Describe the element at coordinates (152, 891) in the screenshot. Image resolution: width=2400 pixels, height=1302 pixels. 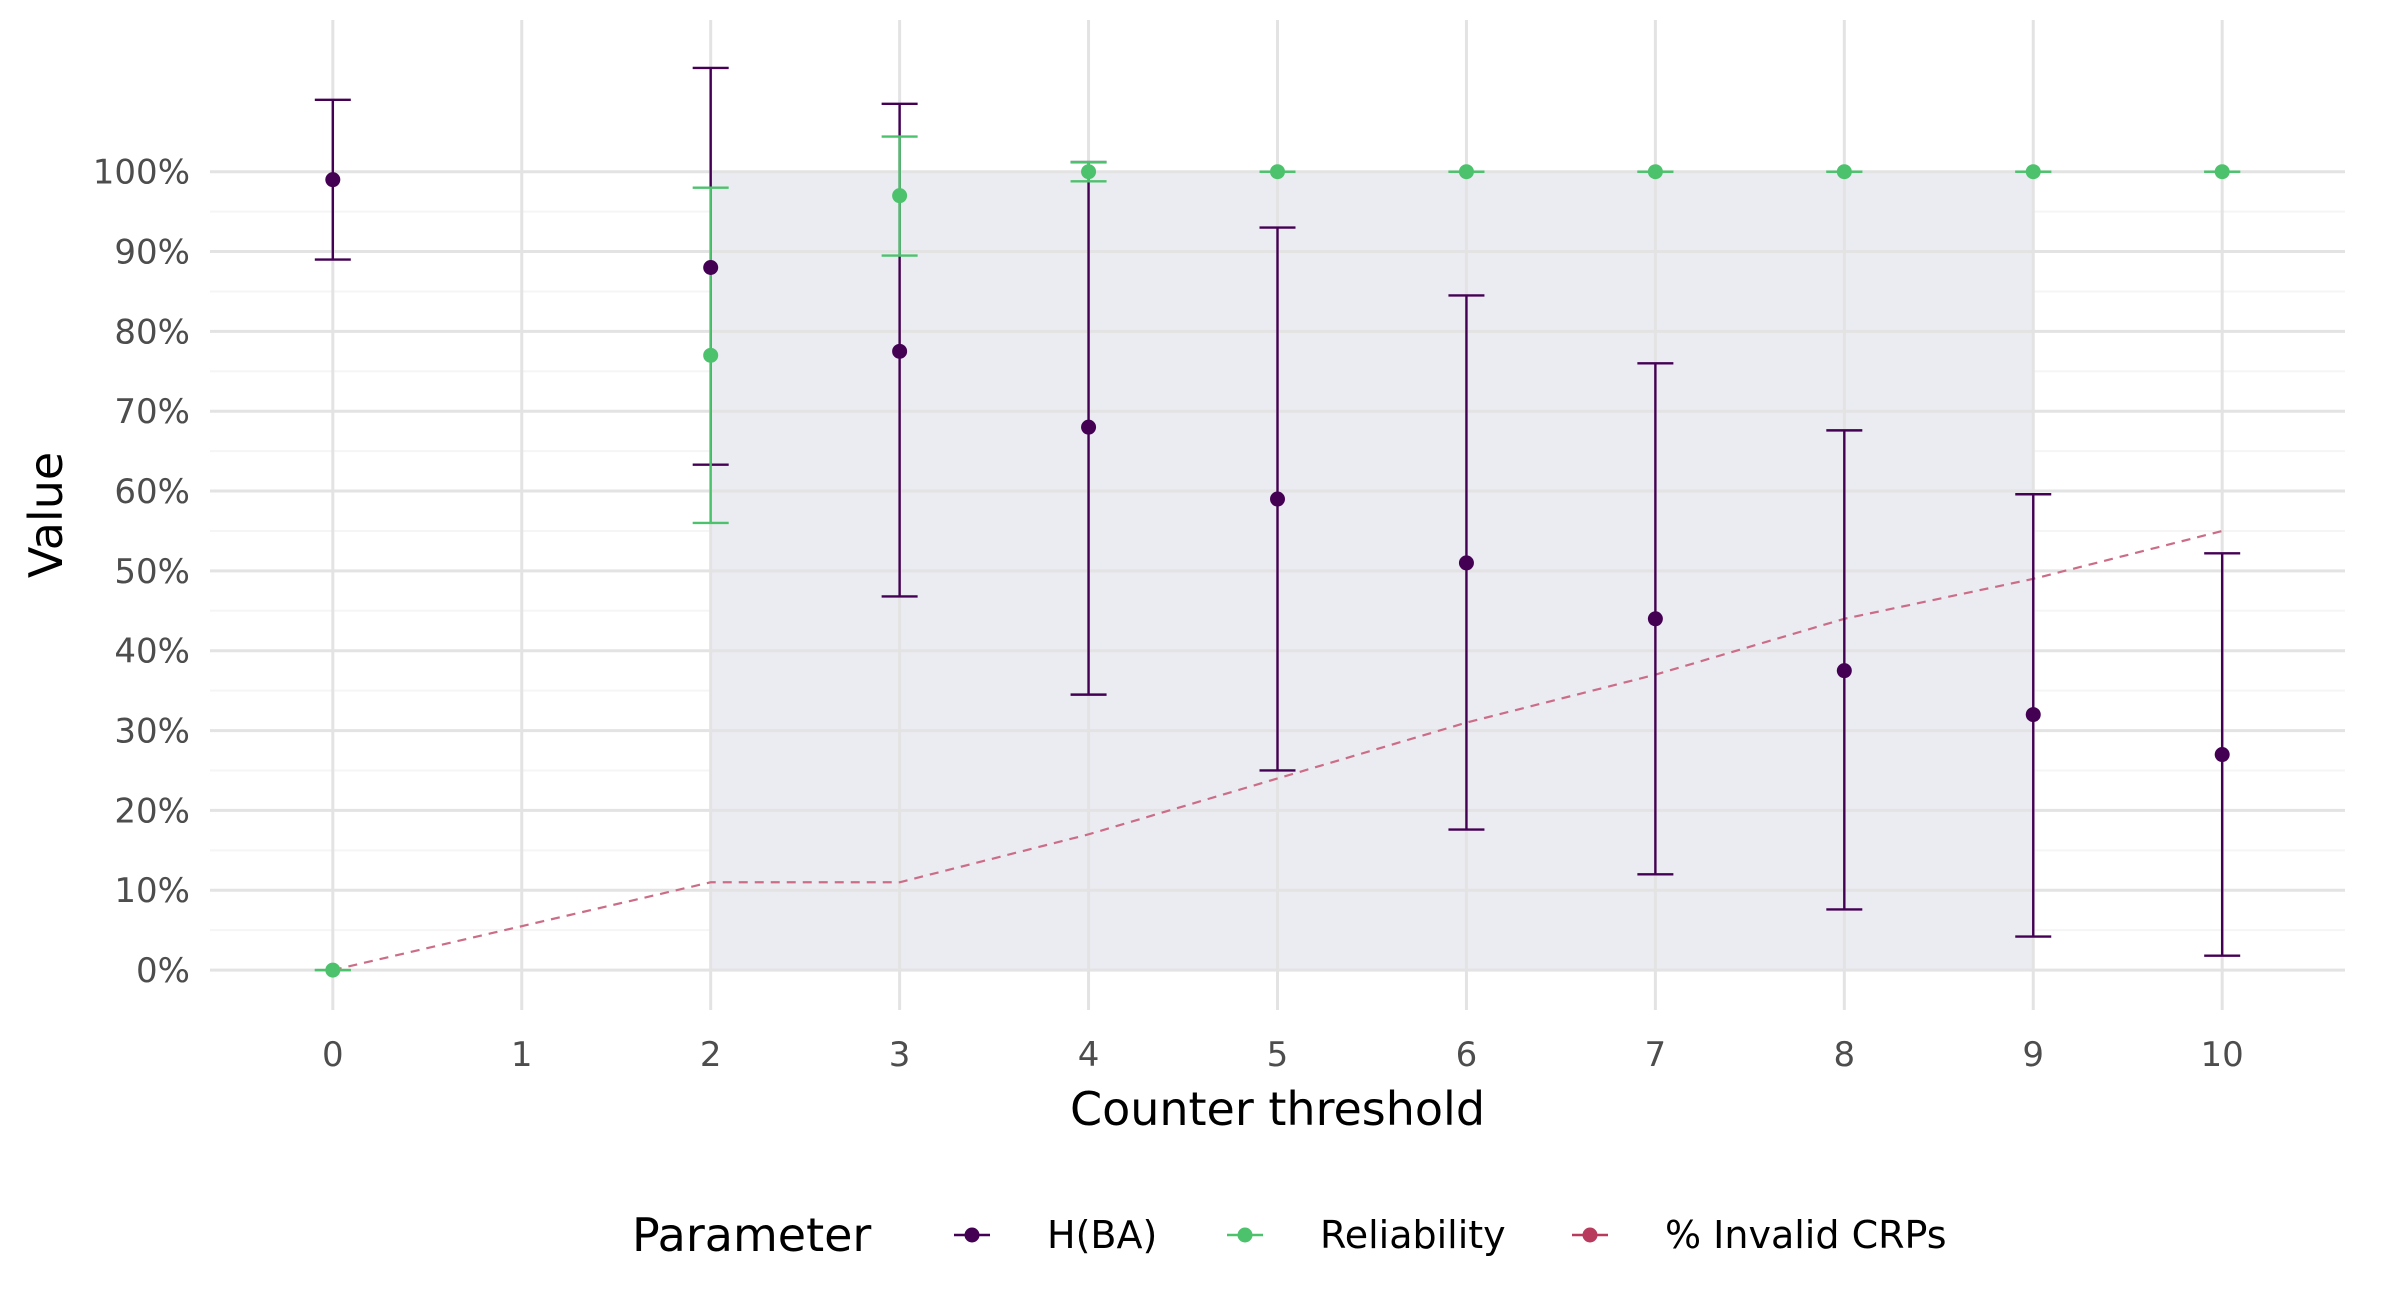
I see `y-tick-label: 10%` at that location.